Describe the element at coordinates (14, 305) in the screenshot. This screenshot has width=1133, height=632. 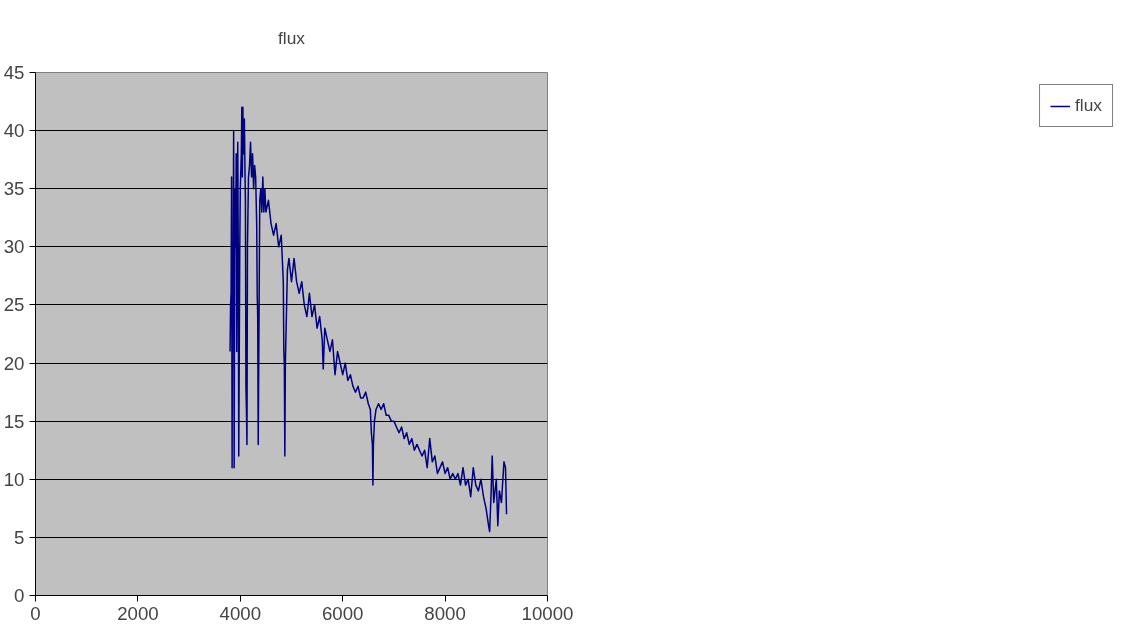
I see `y-tick-label: 25` at that location.